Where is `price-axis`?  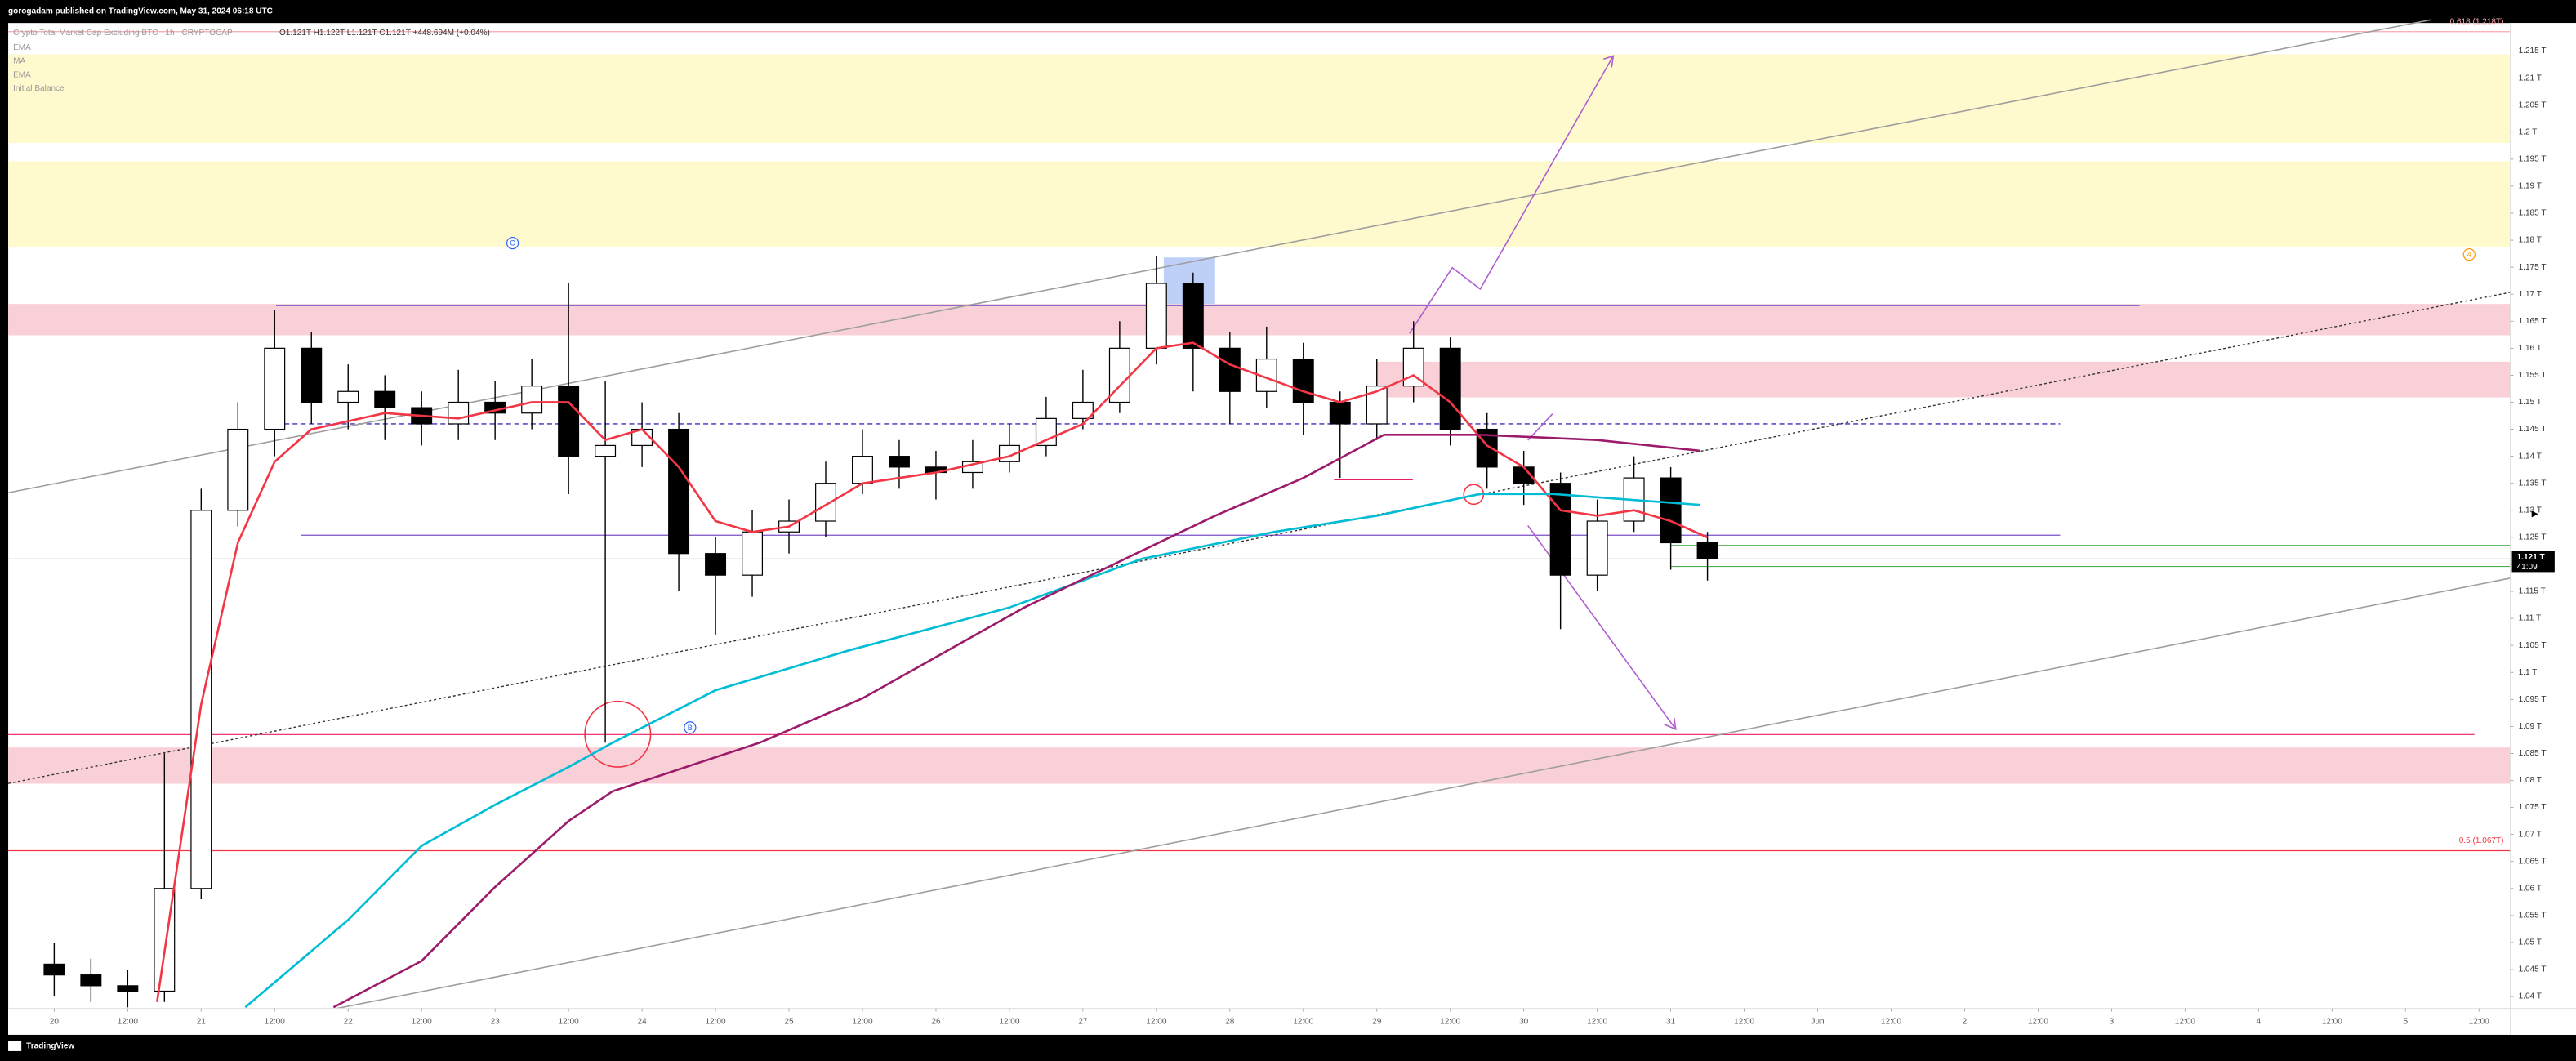 price-axis is located at coordinates (2543, 529).